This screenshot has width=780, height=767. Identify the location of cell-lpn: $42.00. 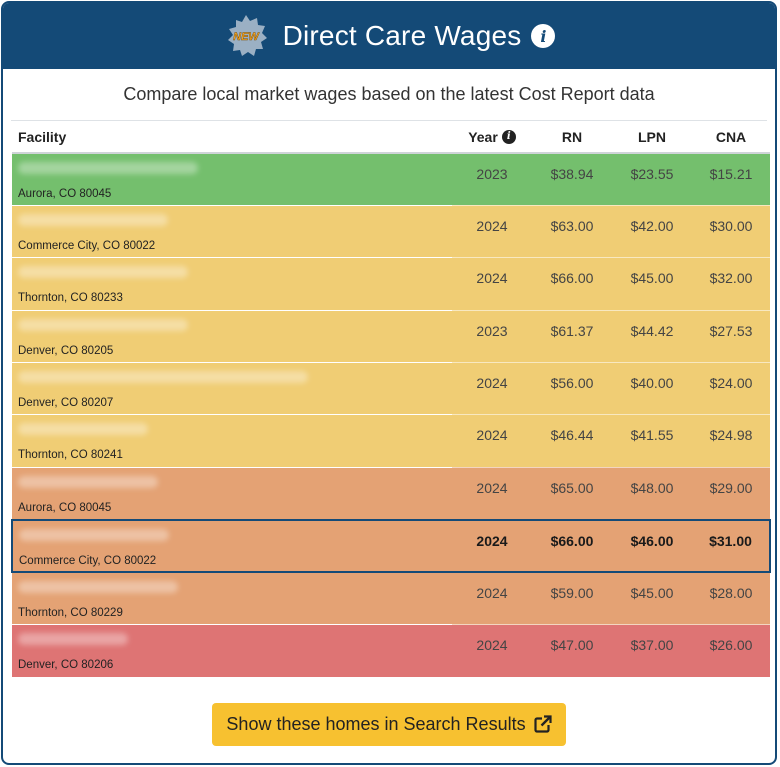
(652, 231).